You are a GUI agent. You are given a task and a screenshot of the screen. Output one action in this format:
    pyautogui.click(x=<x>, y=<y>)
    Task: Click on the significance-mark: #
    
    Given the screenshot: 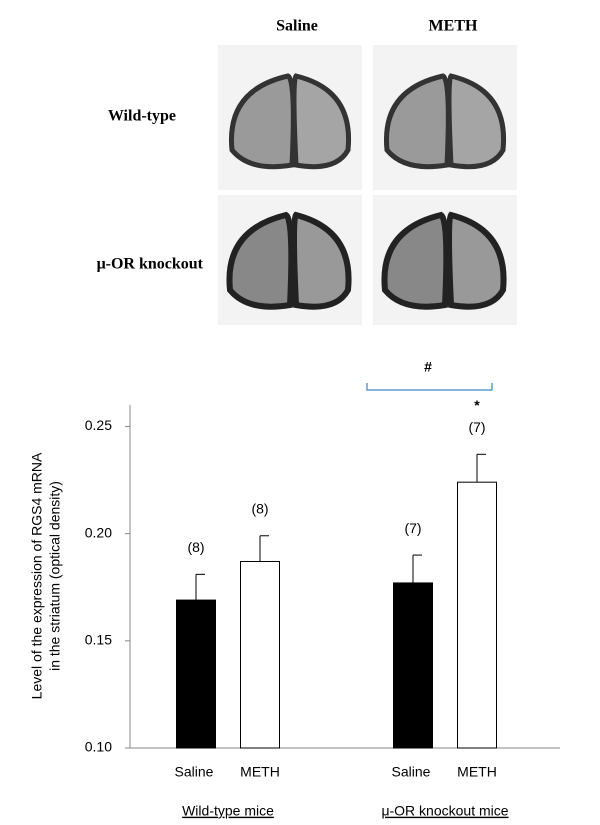 What is the action you would take?
    pyautogui.click(x=428, y=367)
    